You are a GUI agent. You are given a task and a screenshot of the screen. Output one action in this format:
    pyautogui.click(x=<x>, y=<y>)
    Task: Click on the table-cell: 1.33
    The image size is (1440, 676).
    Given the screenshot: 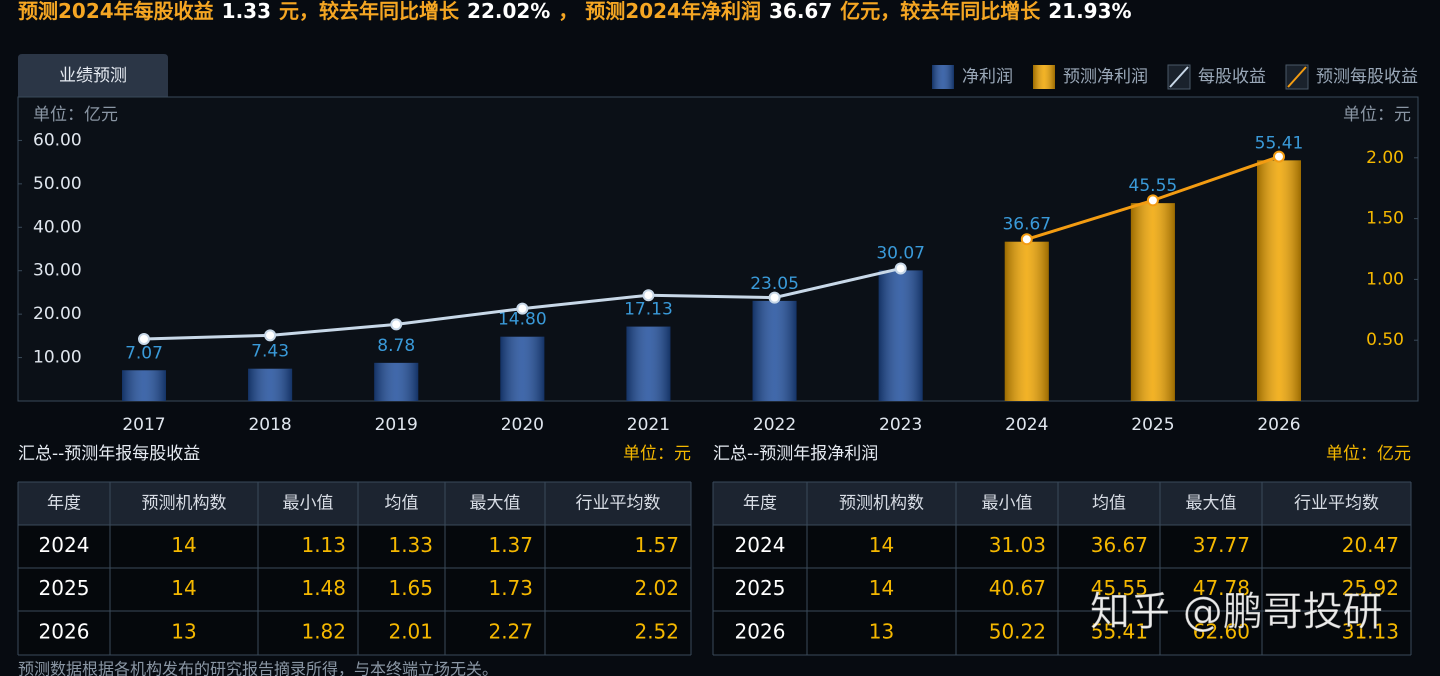 What is the action you would take?
    pyautogui.click(x=410, y=545)
    